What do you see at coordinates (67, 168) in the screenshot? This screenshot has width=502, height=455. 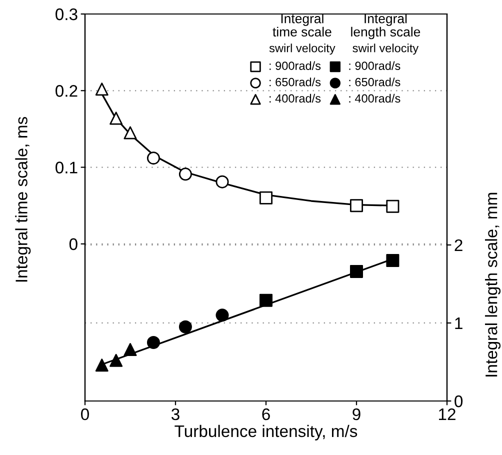 I see `y-tick-label: 0.1` at bounding box center [67, 168].